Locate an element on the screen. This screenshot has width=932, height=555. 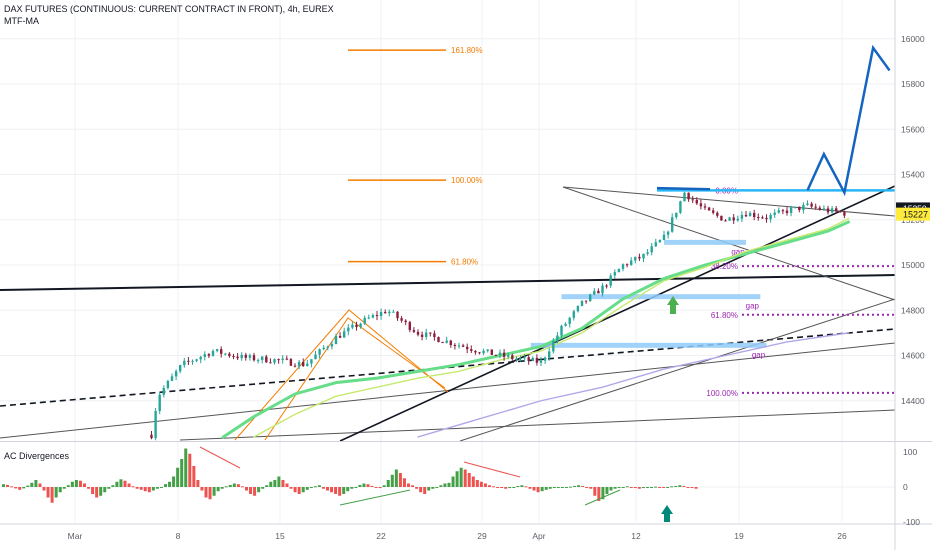
price-tick-label: 14400 is located at coordinates (913, 401).